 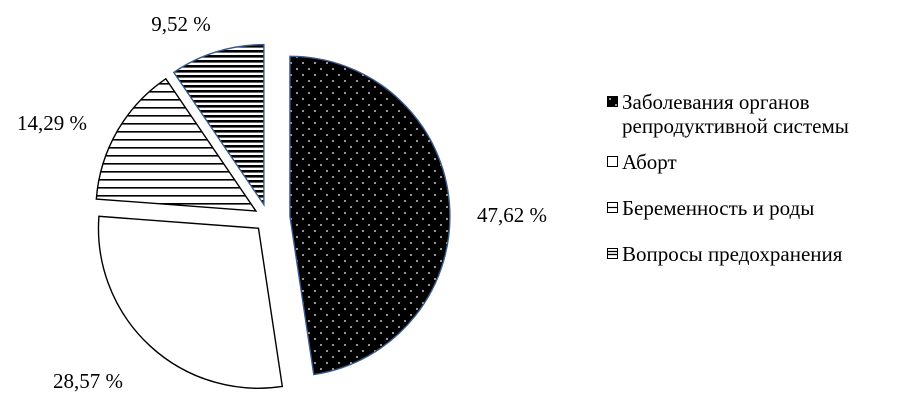 I want to click on legend-item: Вопросы предохранения, so click(x=765, y=254).